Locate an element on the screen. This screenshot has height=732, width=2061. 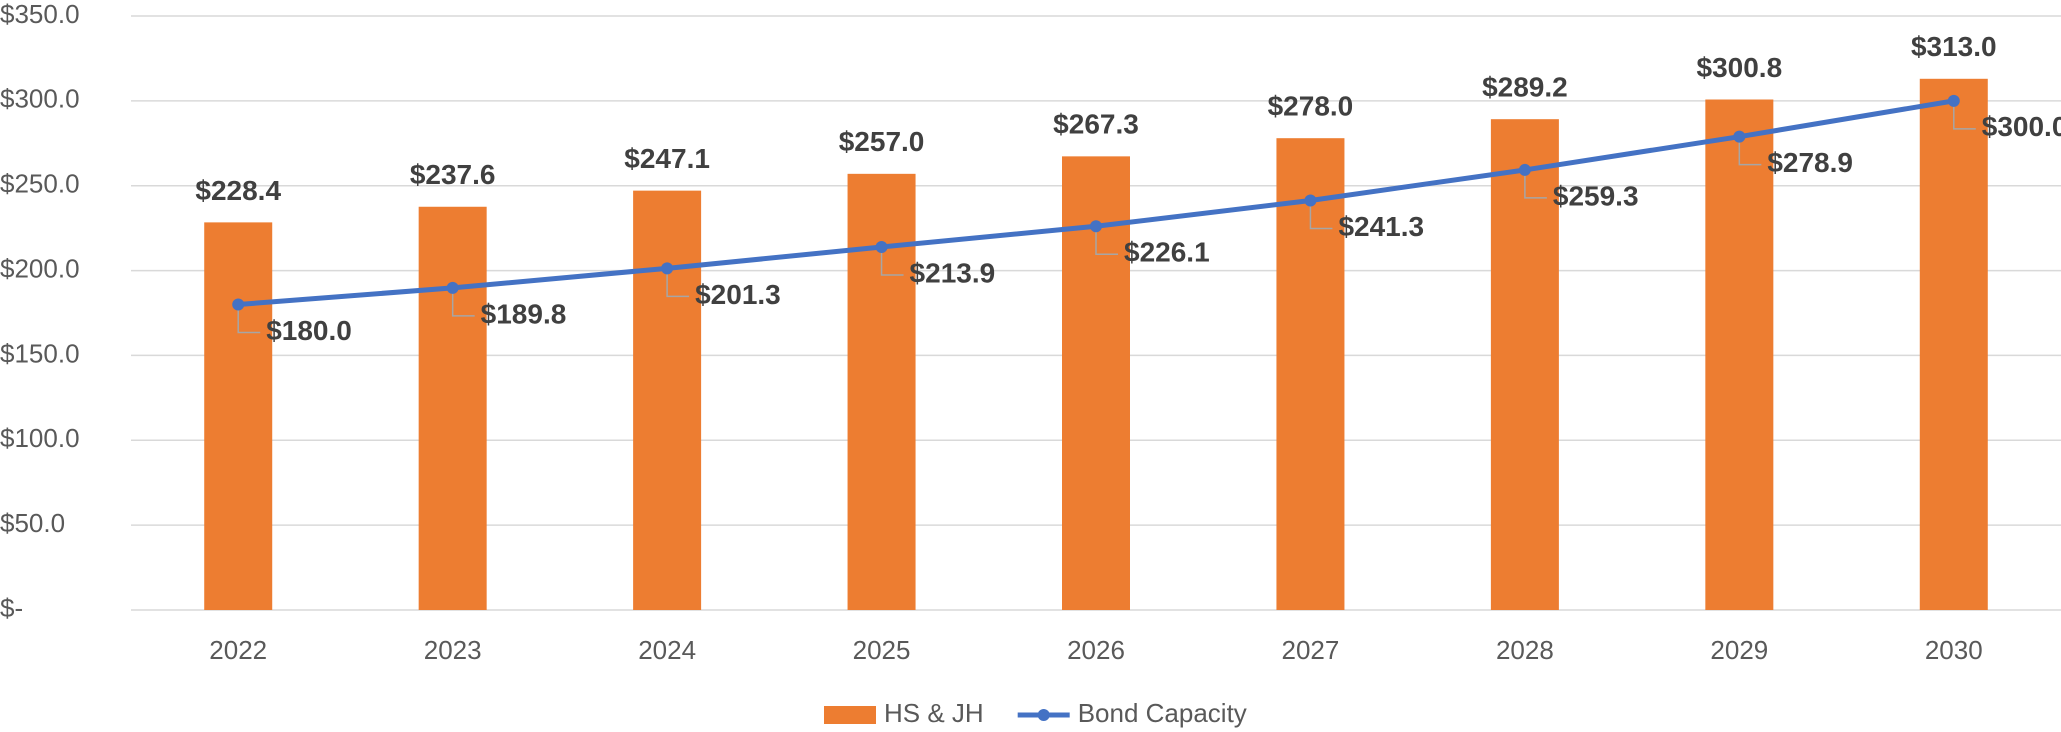
legend-label: Bond Capacity is located at coordinates (1162, 713).